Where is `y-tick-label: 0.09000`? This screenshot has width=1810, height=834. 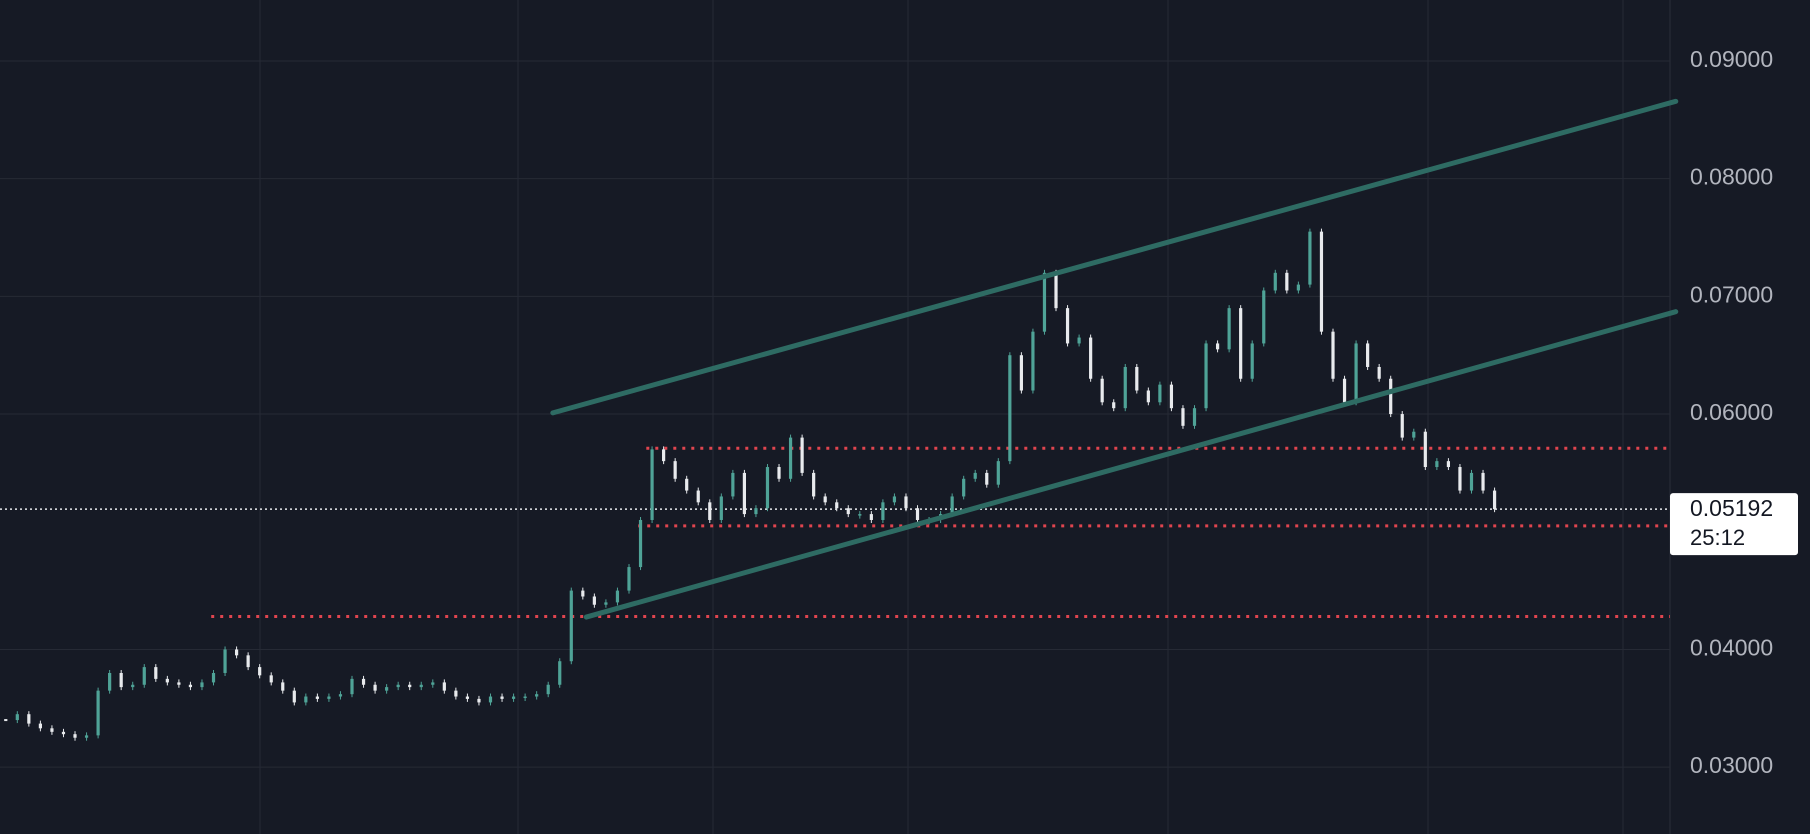
y-tick-label: 0.09000 is located at coordinates (1731, 59).